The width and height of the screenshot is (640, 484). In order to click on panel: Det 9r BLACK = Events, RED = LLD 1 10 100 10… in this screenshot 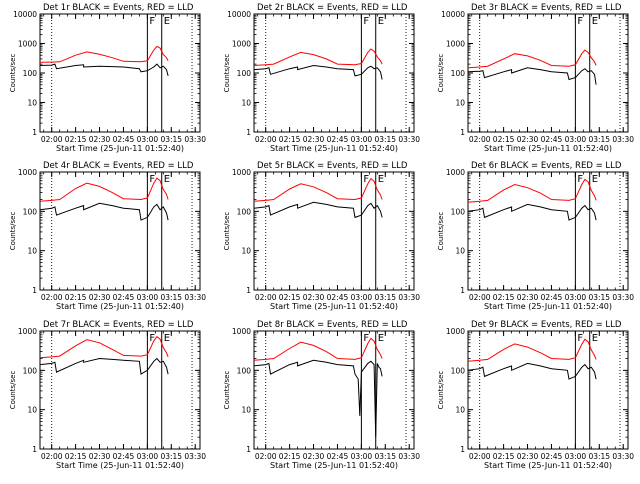, I will do `click(535, 395)`.